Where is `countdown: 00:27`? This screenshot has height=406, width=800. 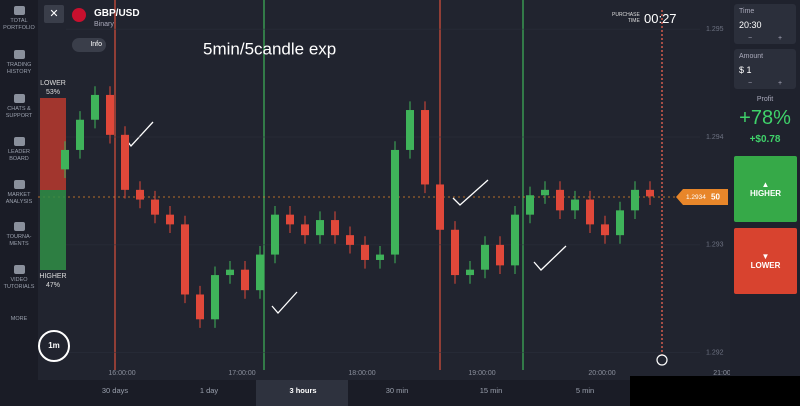 countdown: 00:27 is located at coordinates (660, 18).